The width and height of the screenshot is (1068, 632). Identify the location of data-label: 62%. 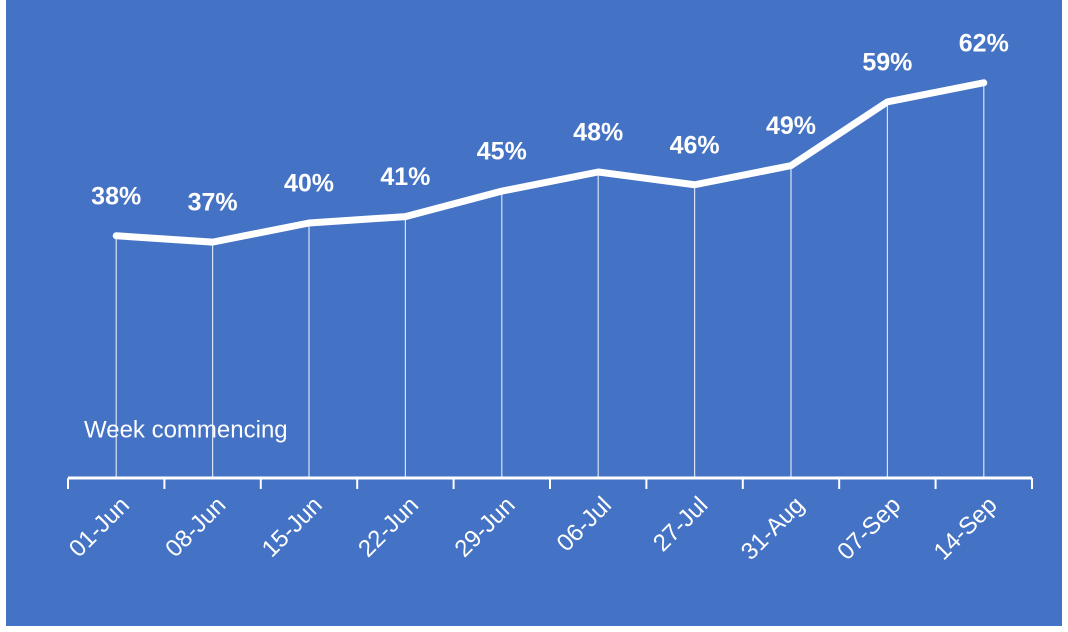
(984, 43).